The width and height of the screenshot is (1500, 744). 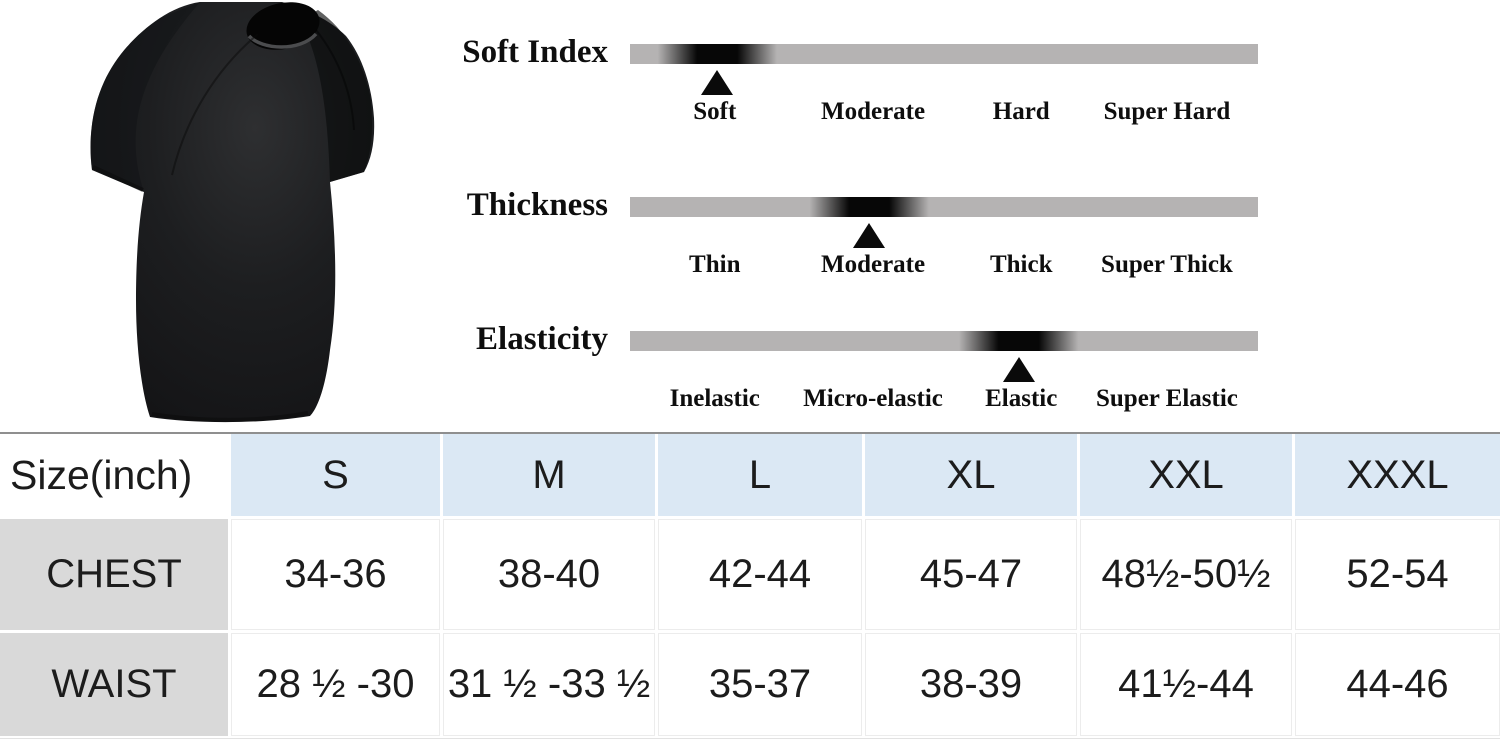 I want to click on scale-title-elasticity: Elasticity, so click(x=542, y=339).